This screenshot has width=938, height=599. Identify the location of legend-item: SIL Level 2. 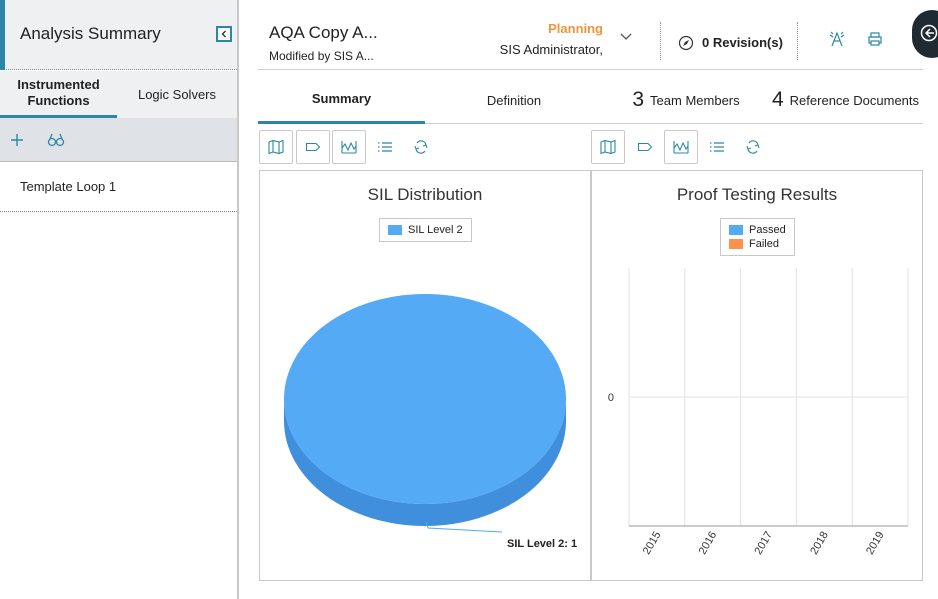
(425, 230).